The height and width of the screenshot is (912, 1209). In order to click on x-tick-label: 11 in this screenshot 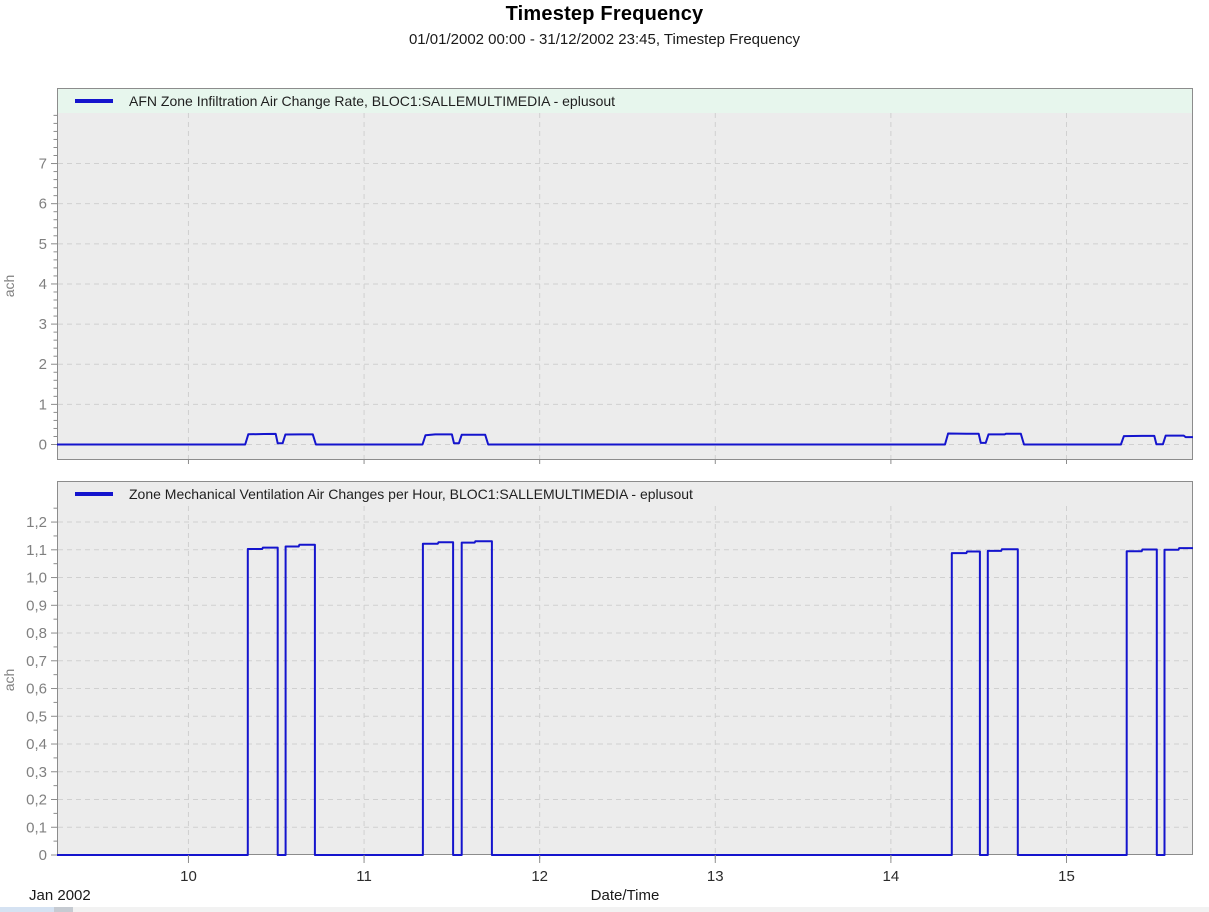, I will do `click(364, 876)`.